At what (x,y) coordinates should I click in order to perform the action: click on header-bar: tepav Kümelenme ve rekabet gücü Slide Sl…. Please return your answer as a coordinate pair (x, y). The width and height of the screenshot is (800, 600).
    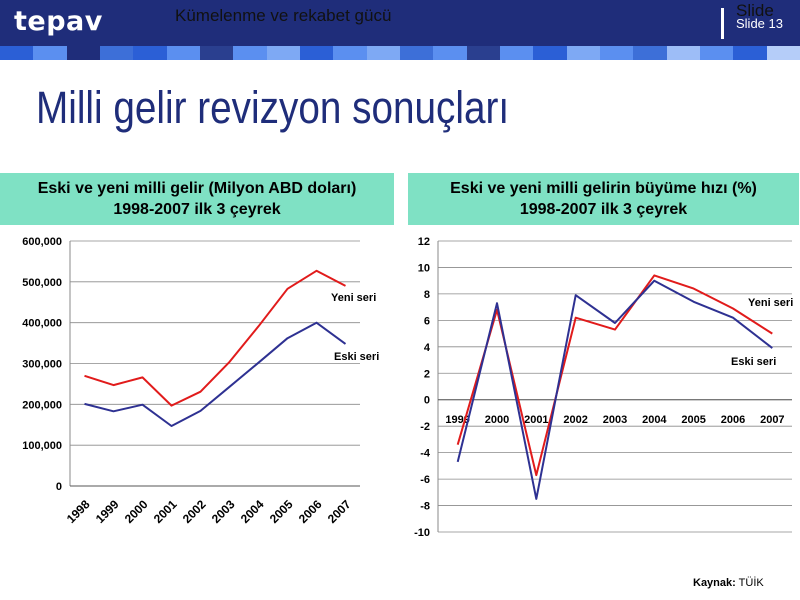
    Looking at the image, I should click on (400, 23).